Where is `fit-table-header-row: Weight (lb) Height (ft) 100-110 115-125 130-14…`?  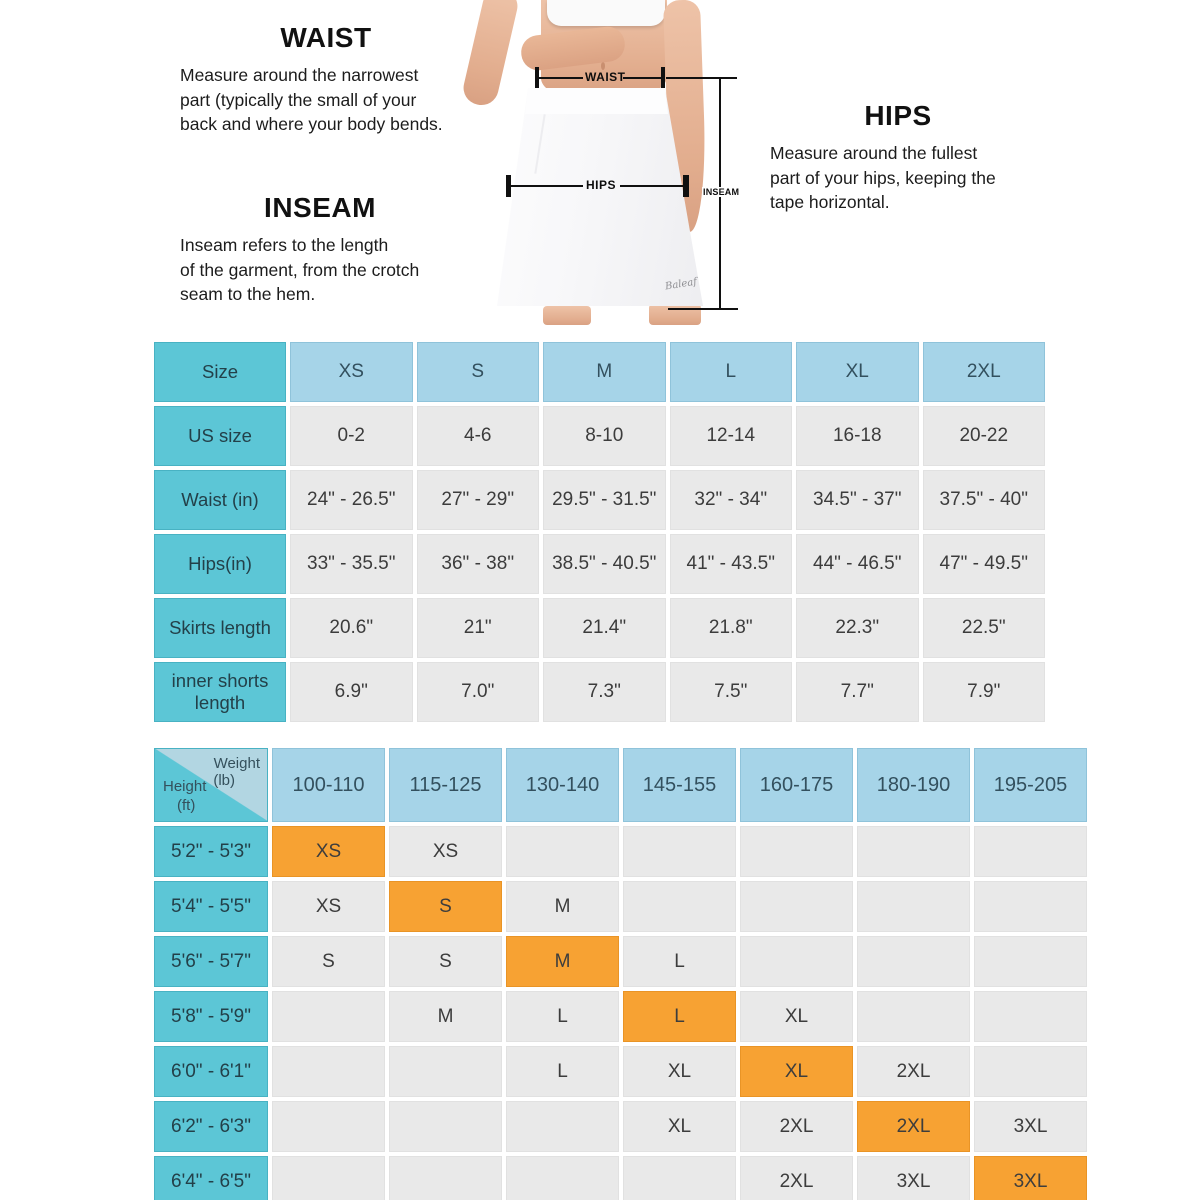
fit-table-header-row: Weight (lb) Height (ft) 100-110 115-125 130-14… is located at coordinates (620, 785).